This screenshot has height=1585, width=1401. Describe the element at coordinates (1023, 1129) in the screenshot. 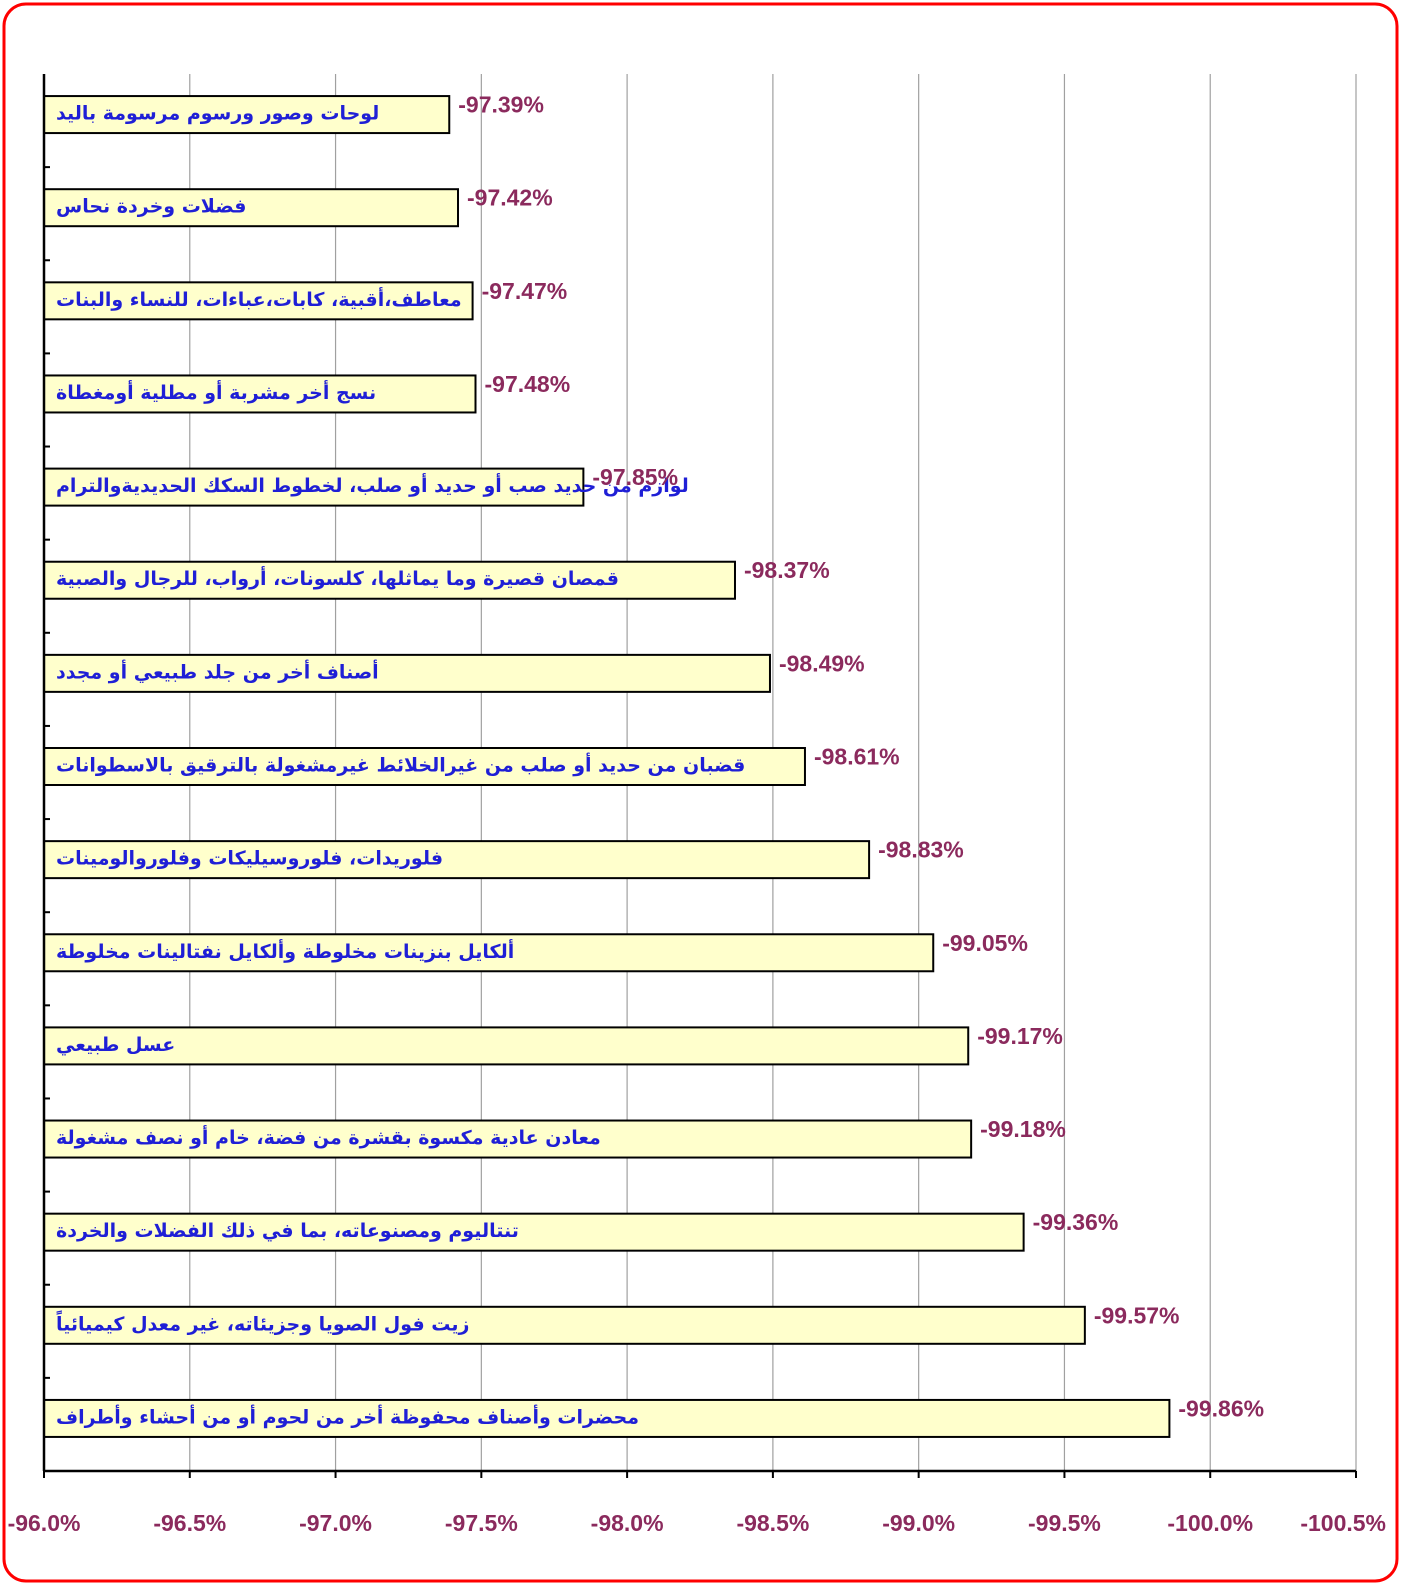

I see `data-label: -99.18%` at that location.